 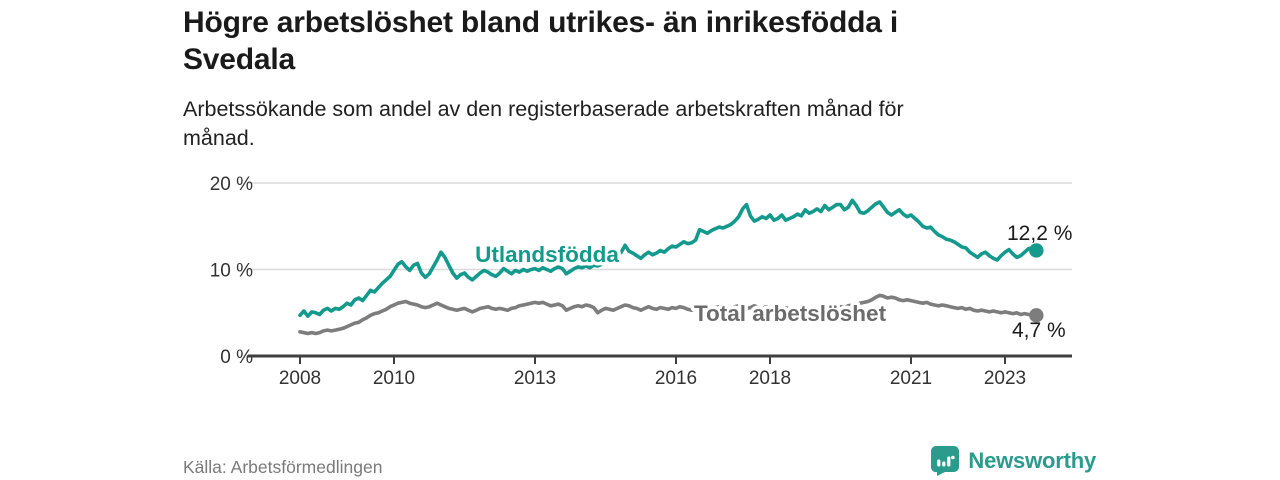 I want to click on newsworthy-logo-text: Newsworthy, so click(x=1032, y=460).